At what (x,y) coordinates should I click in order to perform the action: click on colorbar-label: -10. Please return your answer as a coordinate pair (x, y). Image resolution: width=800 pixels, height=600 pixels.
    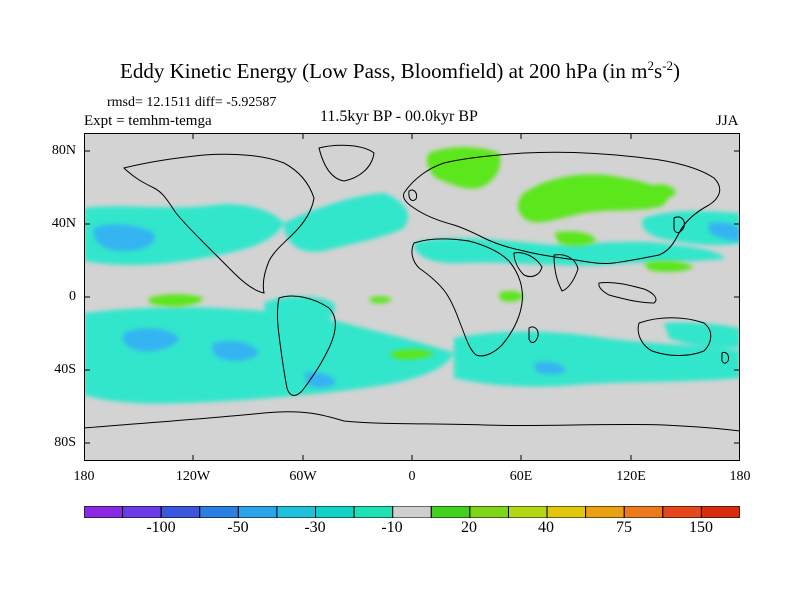
    Looking at the image, I should click on (392, 527).